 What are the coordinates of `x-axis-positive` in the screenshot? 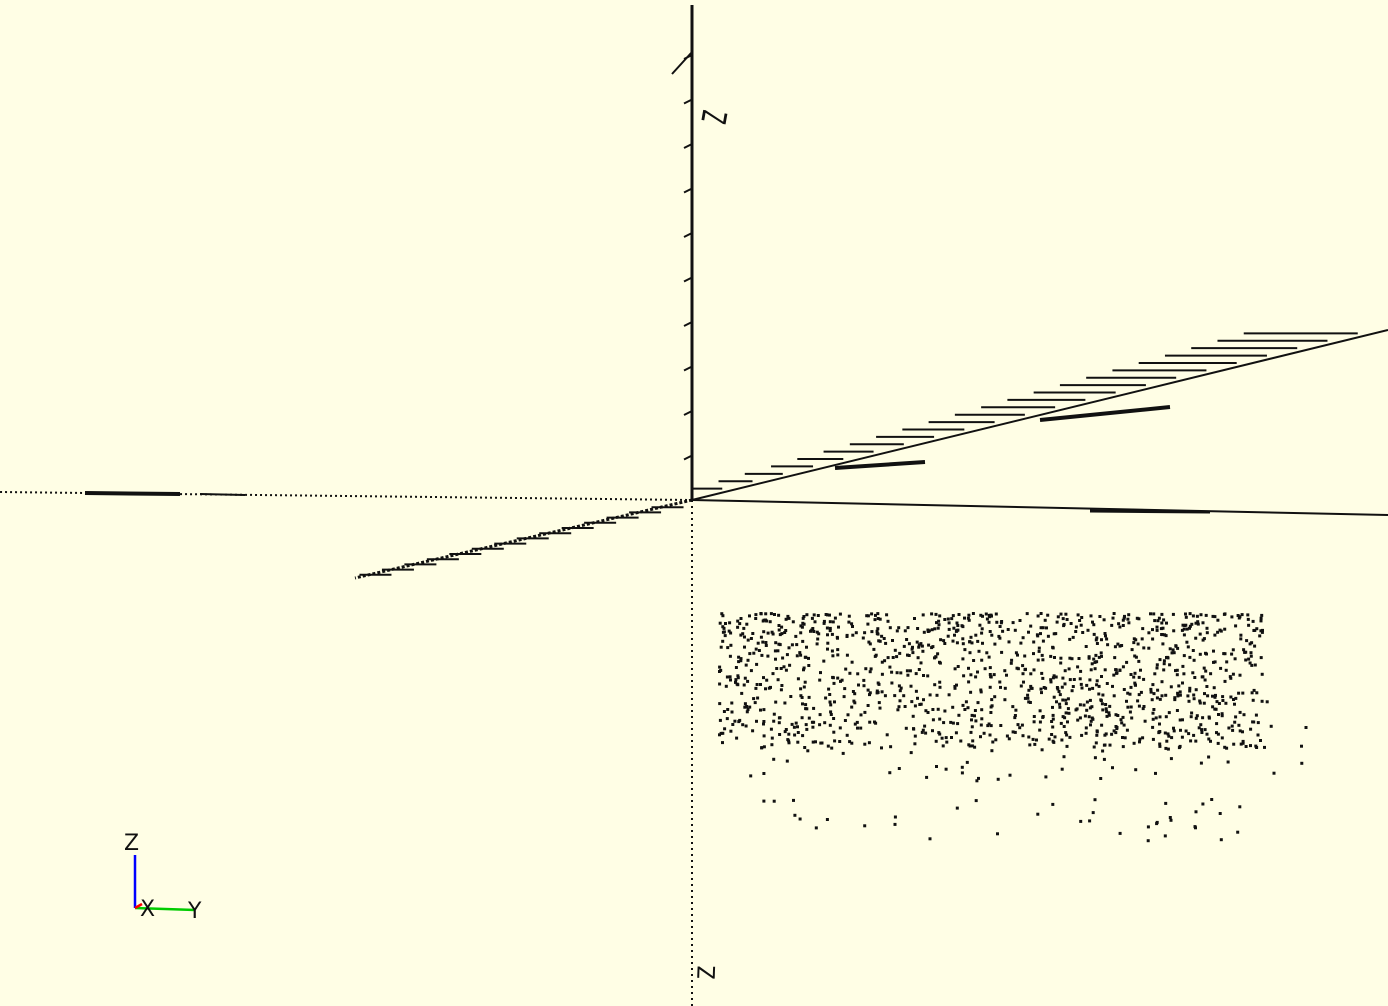 It's located at (1039, 415).